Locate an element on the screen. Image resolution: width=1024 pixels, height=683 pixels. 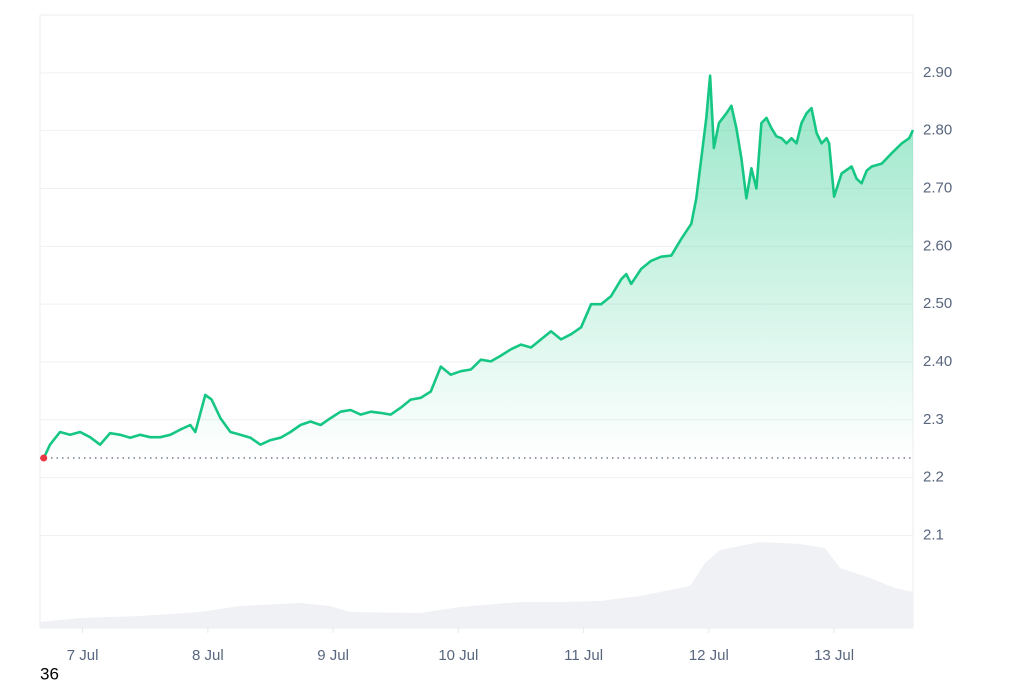
y-tick-label: 2.60 is located at coordinates (937, 245).